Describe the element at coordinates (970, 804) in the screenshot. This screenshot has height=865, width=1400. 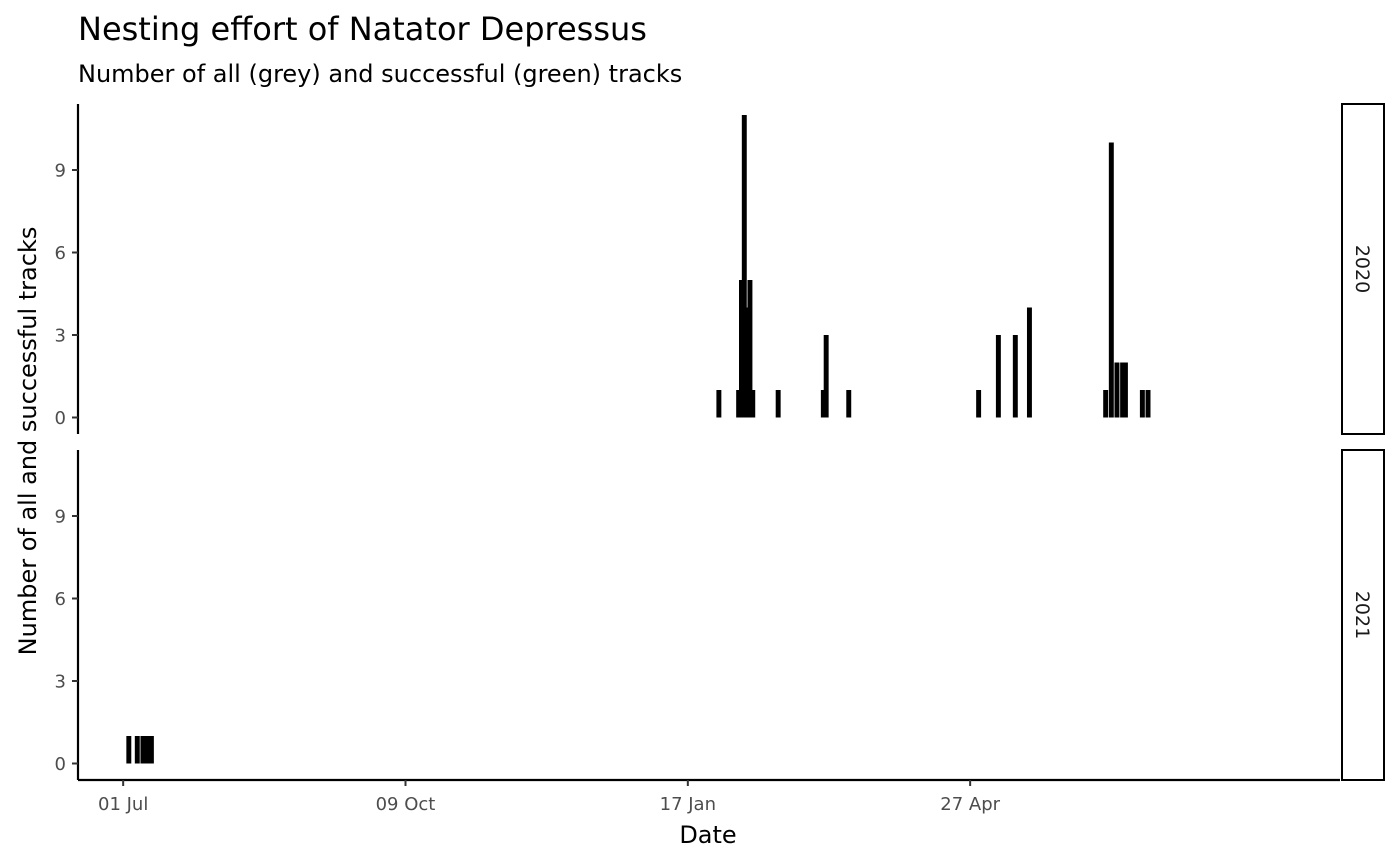
I see `x-tick-label: 27 Apr` at that location.